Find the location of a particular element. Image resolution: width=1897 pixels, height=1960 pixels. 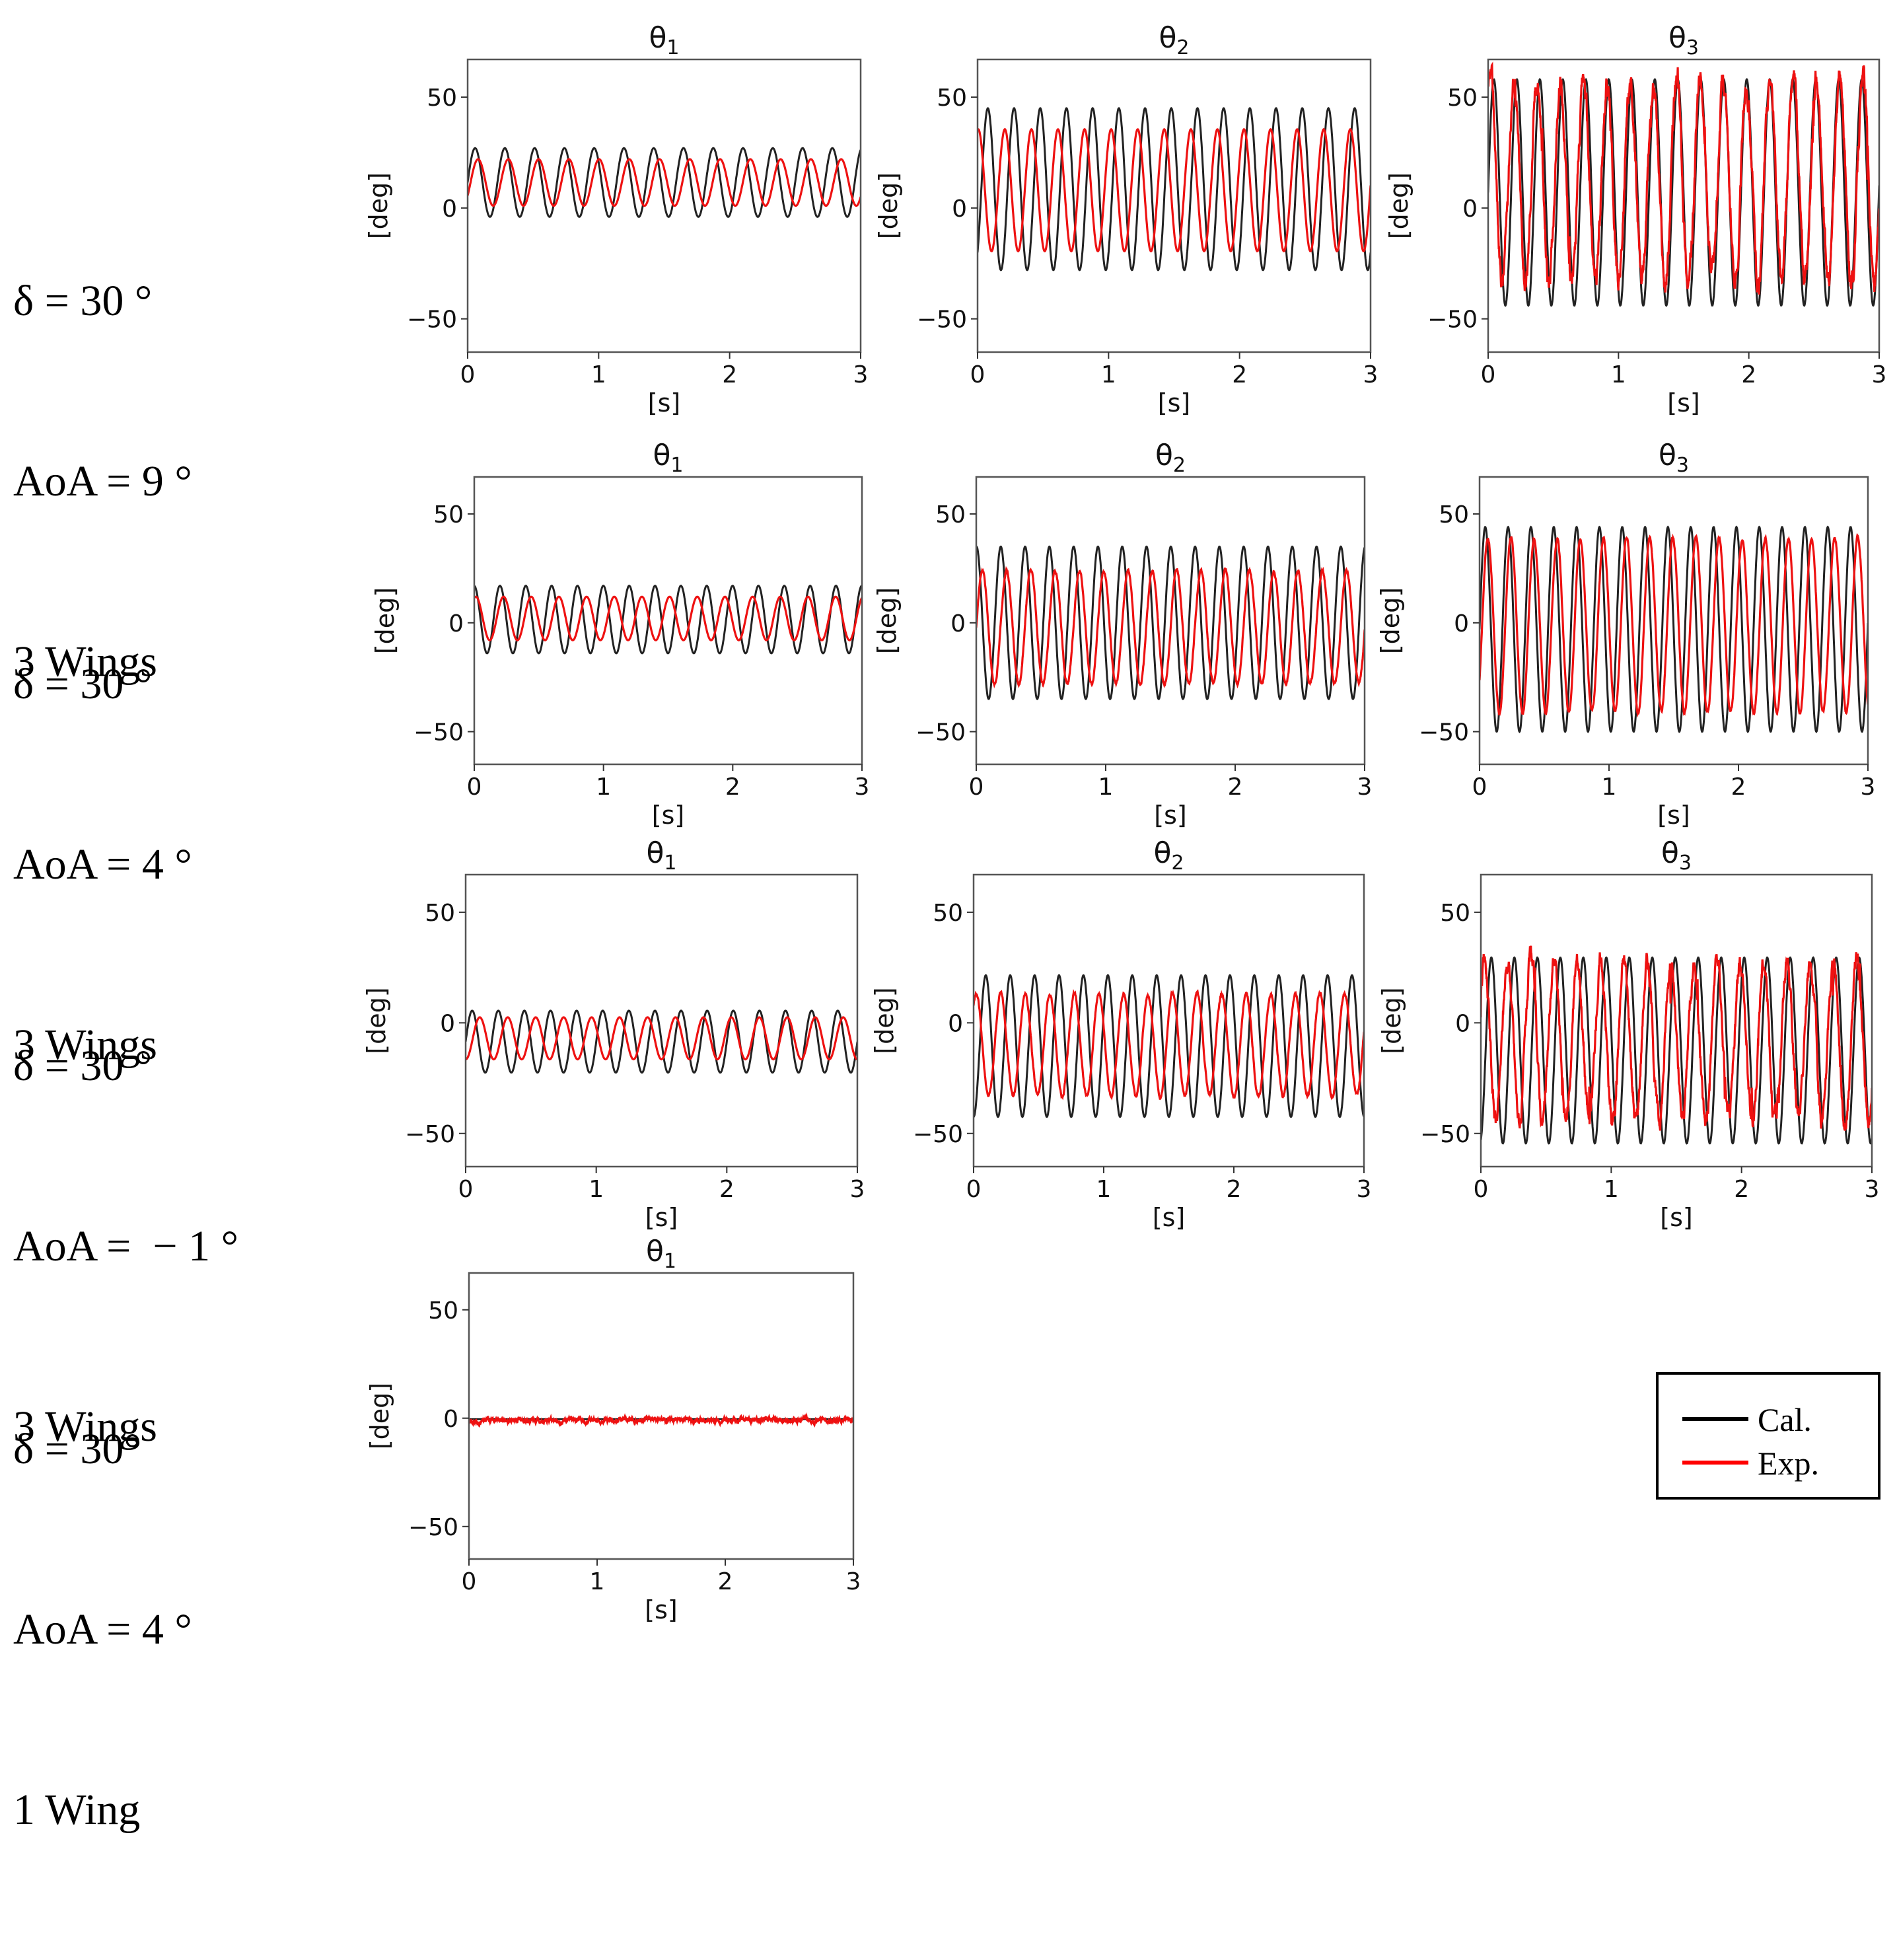

row-label-1-wings: 3 Wings is located at coordinates (85, 661).